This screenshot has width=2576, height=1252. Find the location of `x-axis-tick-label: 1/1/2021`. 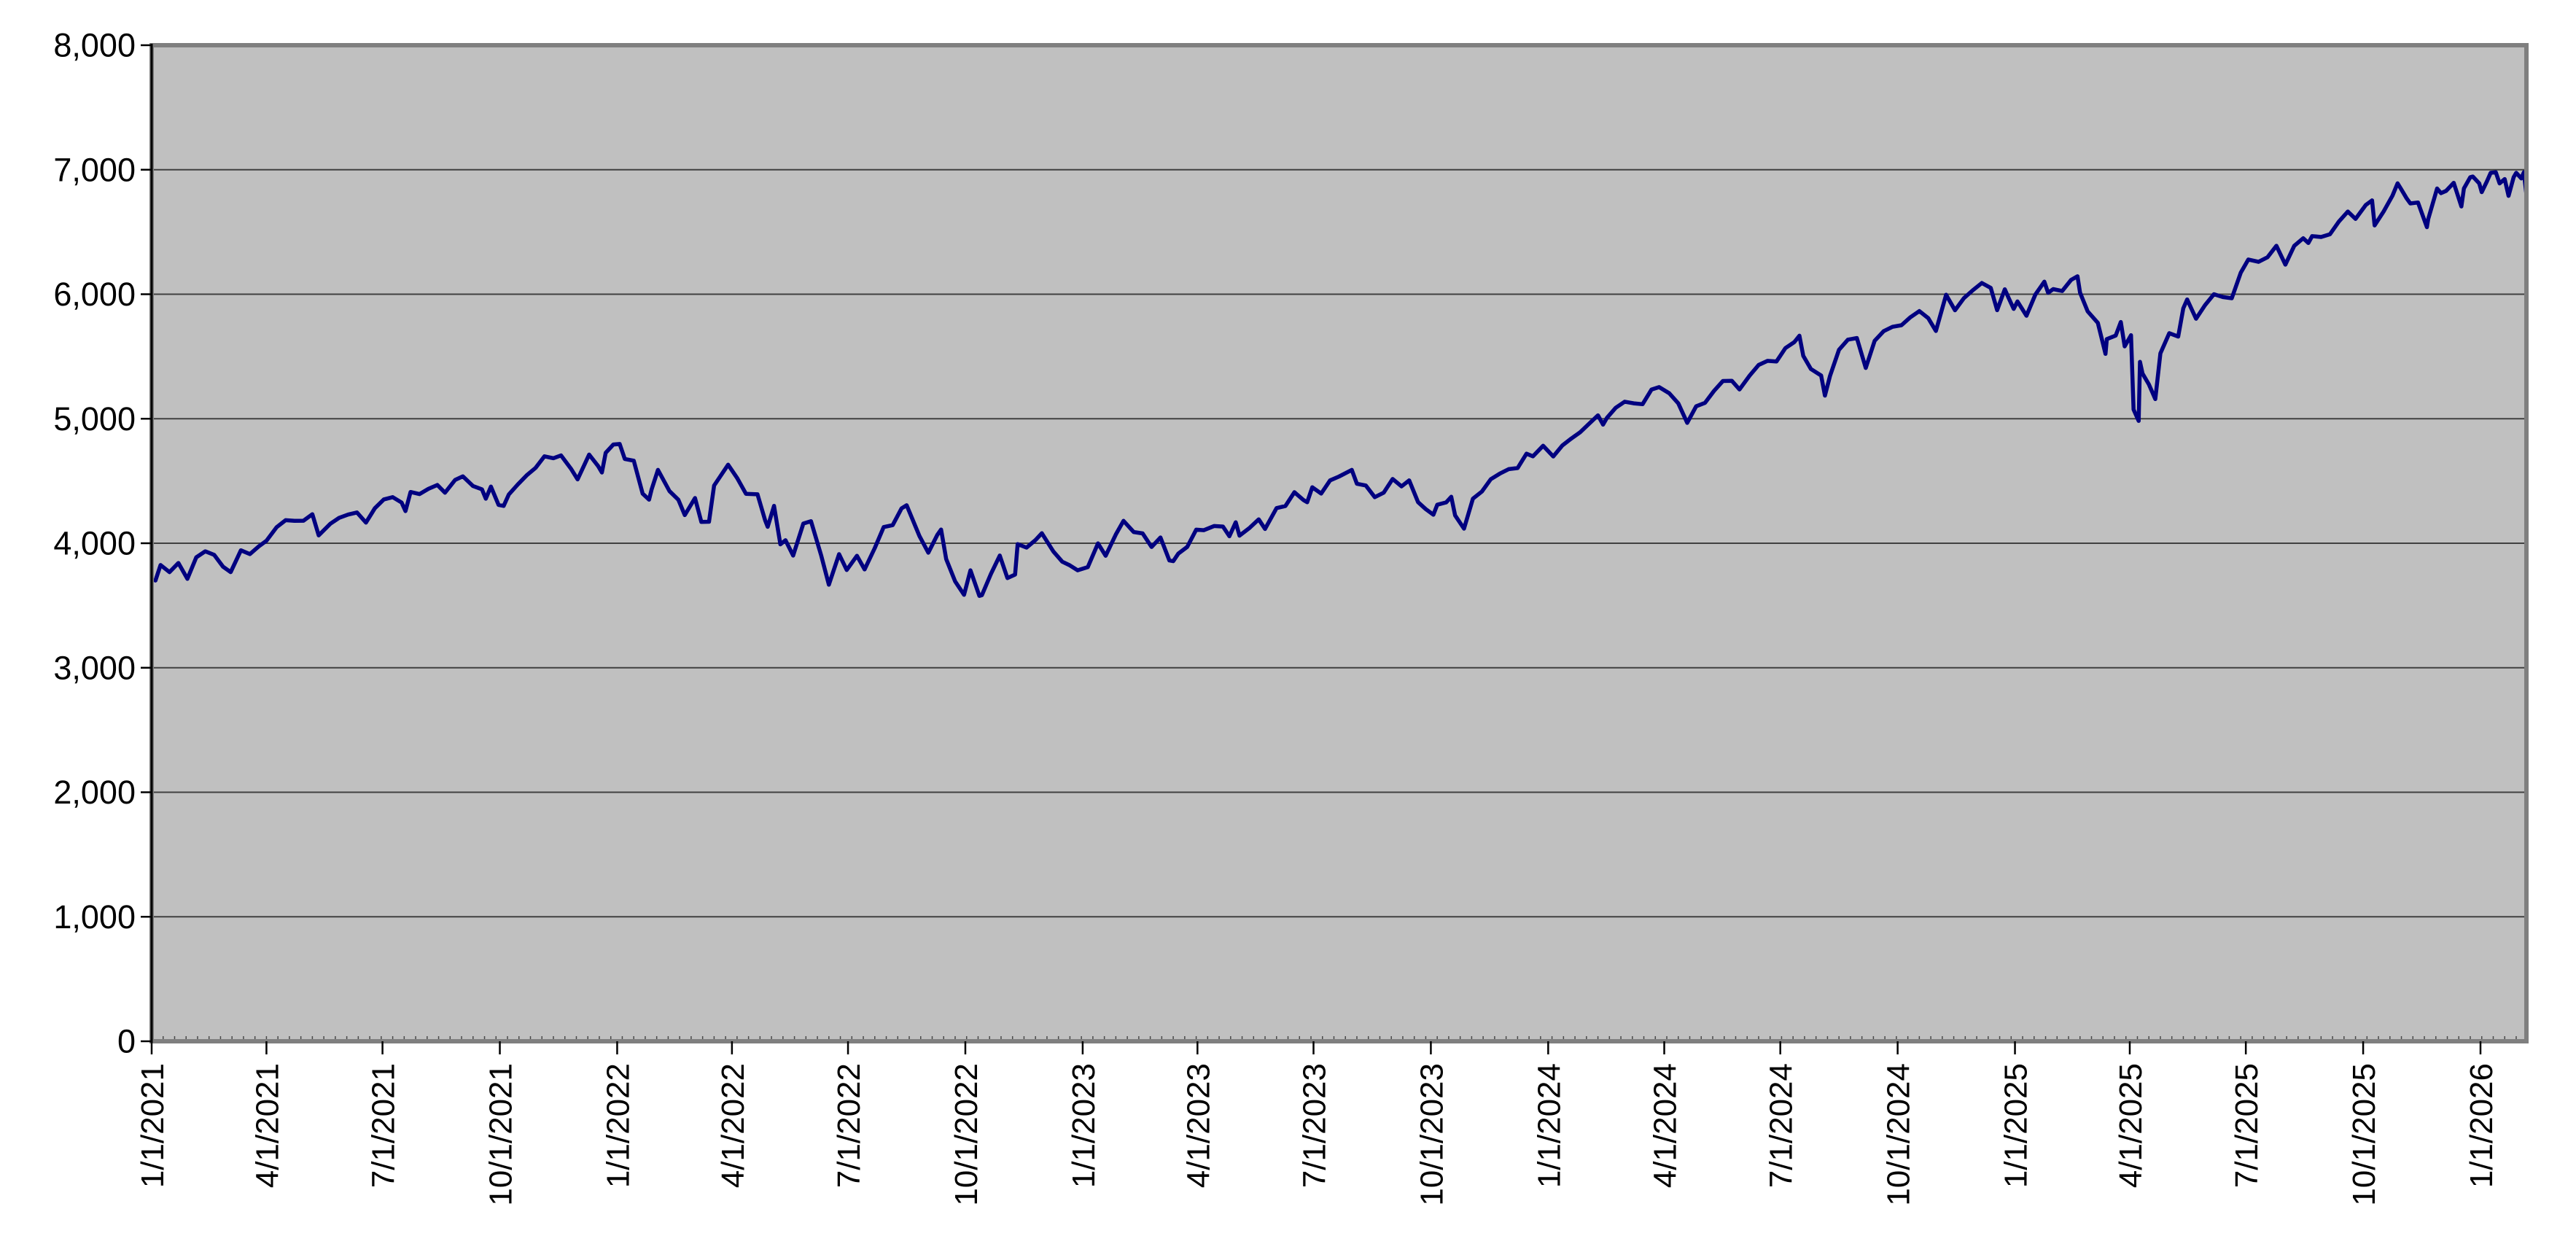

x-axis-tick-label: 1/1/2021 is located at coordinates (153, 1125).